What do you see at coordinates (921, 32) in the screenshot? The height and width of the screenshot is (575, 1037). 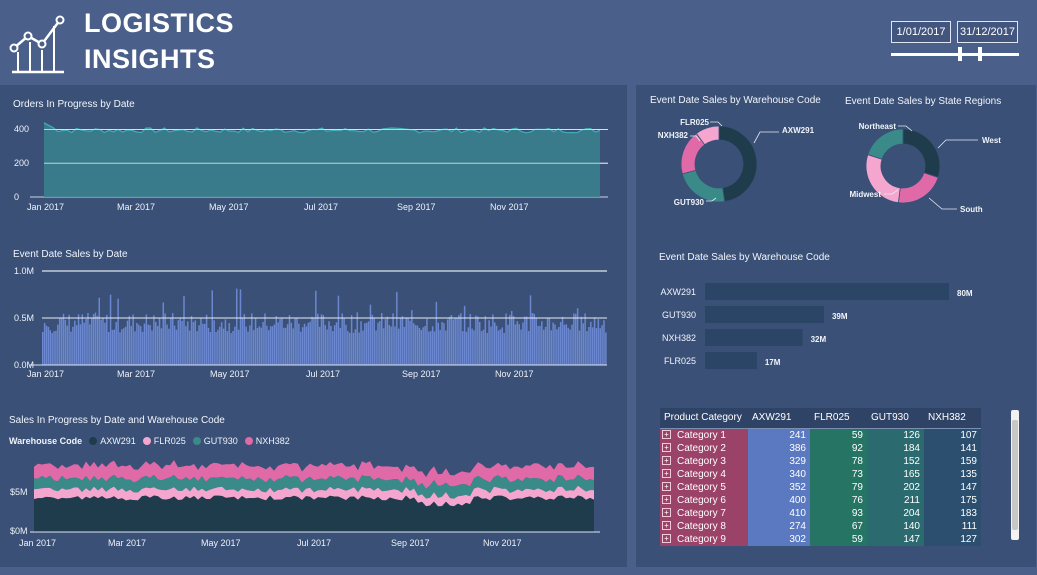 I see `start-date-input: 1/01/2017` at bounding box center [921, 32].